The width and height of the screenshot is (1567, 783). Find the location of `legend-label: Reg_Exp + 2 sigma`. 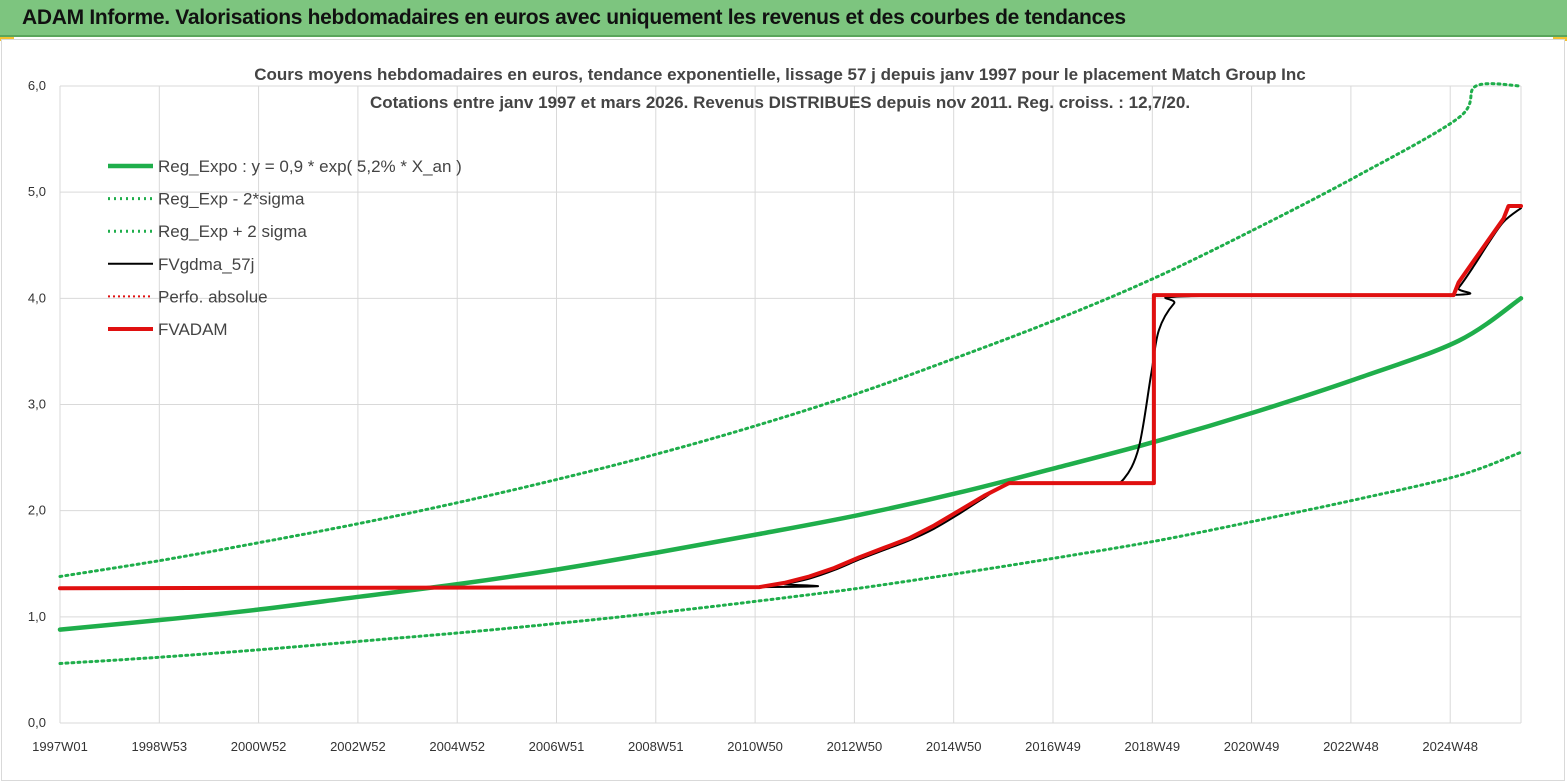

legend-label: Reg_Exp + 2 sigma is located at coordinates (232, 231).